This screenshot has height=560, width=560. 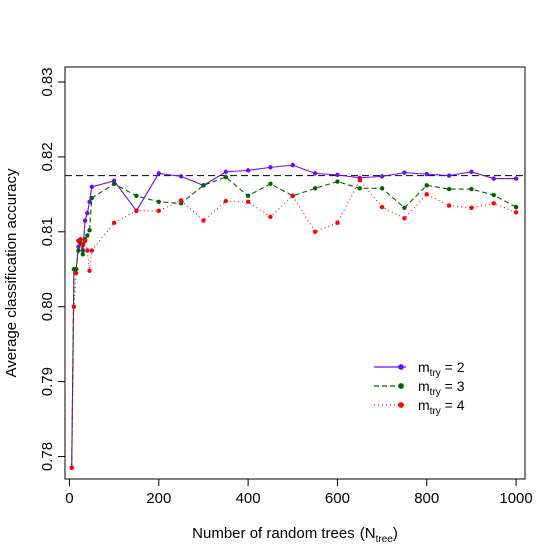 I want to click on legend-entry-mtry-2: mtry = 2, so click(x=419, y=369).